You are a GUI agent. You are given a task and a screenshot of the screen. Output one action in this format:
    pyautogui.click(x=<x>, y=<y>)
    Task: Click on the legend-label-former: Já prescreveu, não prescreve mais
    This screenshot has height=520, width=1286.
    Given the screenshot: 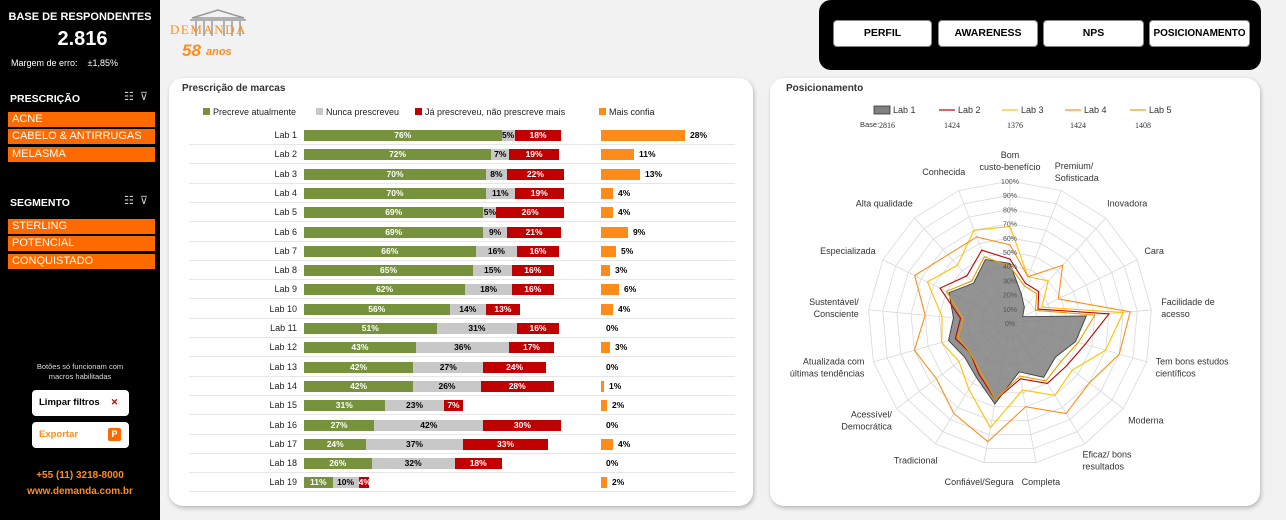 What is the action you would take?
    pyautogui.click(x=495, y=112)
    